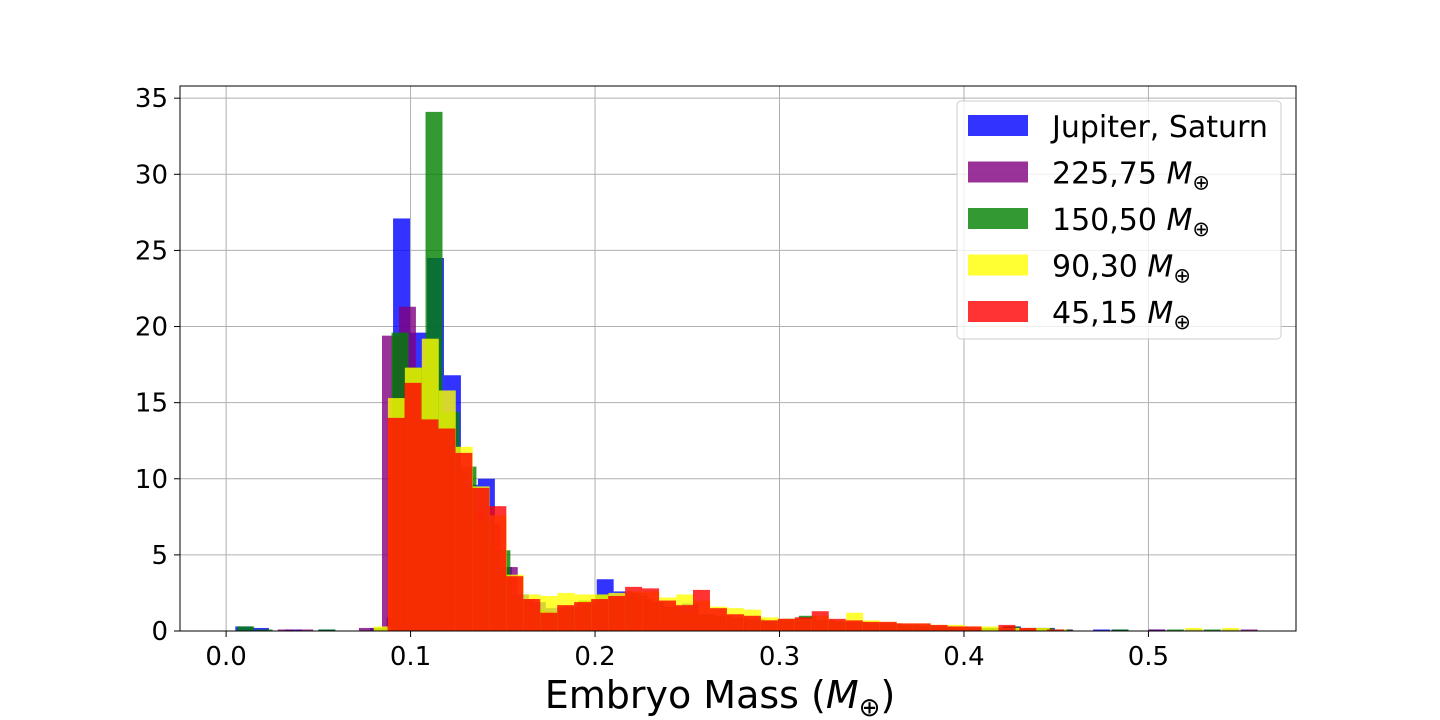 Image resolution: width=1440 pixels, height=720 pixels. Describe the element at coordinates (963, 657) in the screenshot. I see `x-tick-label: 0.4` at that location.